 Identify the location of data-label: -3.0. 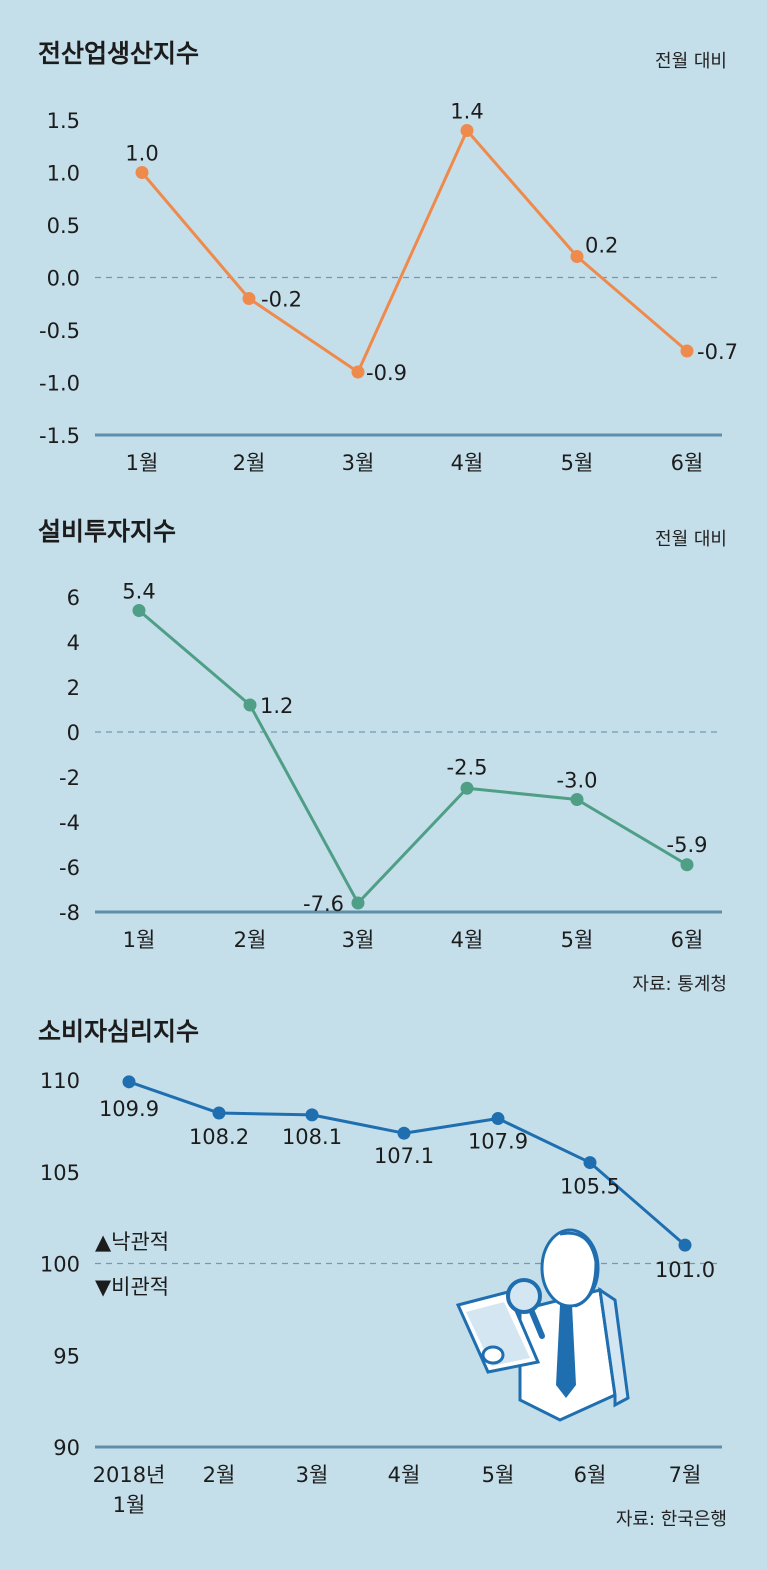
(577, 781).